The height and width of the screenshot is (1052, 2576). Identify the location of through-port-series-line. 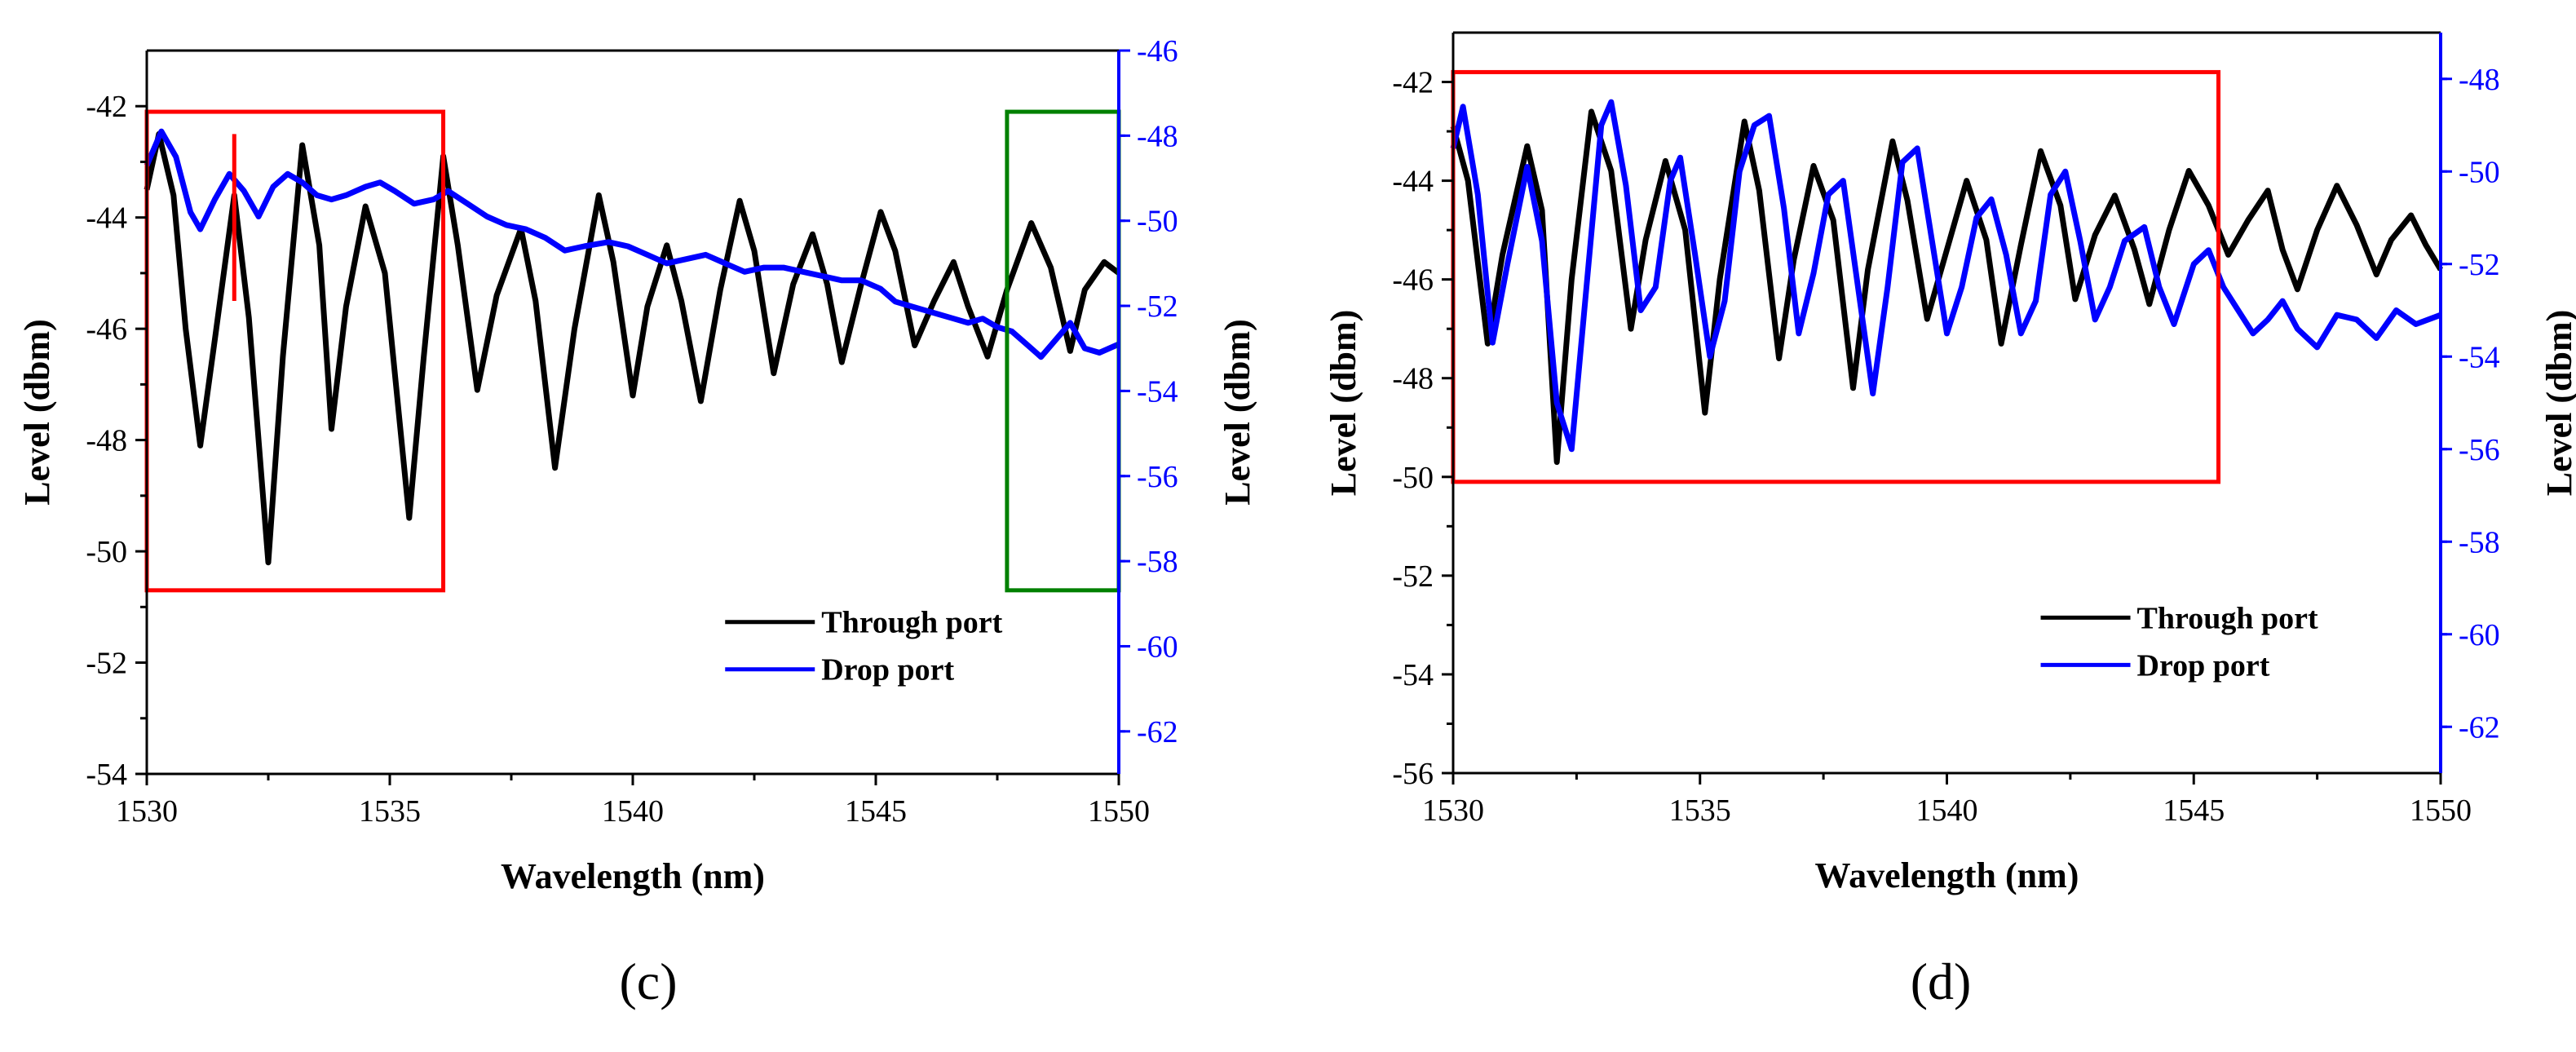
(1947, 287).